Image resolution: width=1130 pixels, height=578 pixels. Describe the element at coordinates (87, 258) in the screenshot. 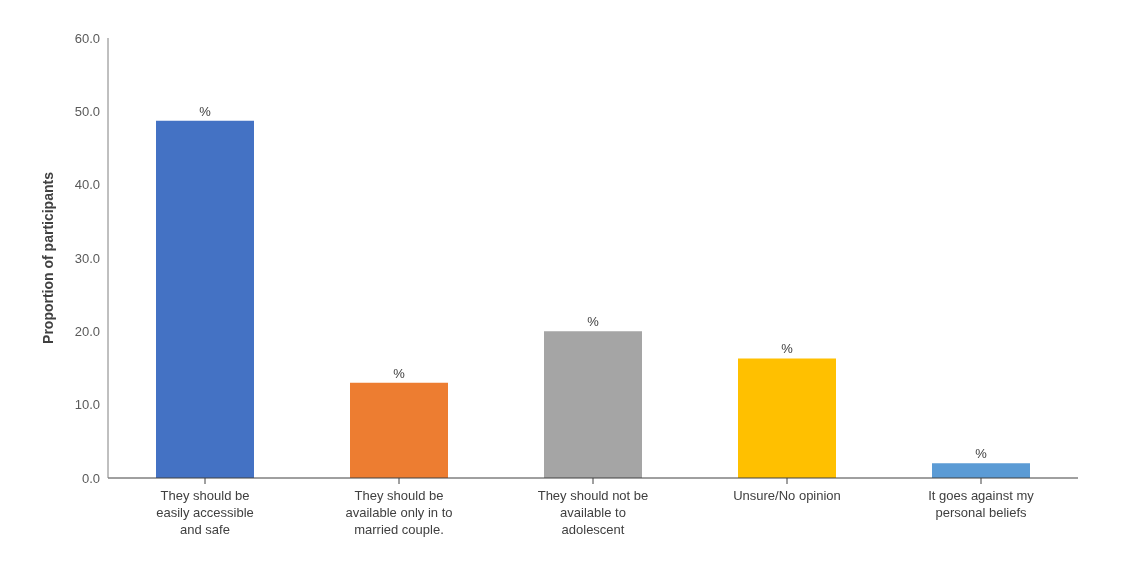

I see `y-tick-label: 30.0` at that location.